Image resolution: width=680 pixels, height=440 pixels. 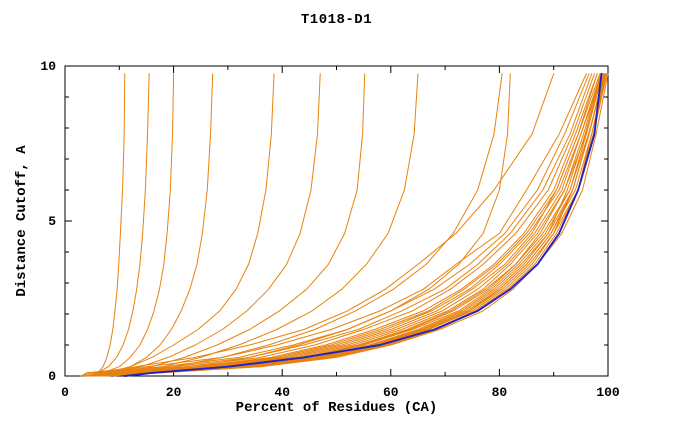 I want to click on y-tick-label: 10, so click(x=48, y=66).